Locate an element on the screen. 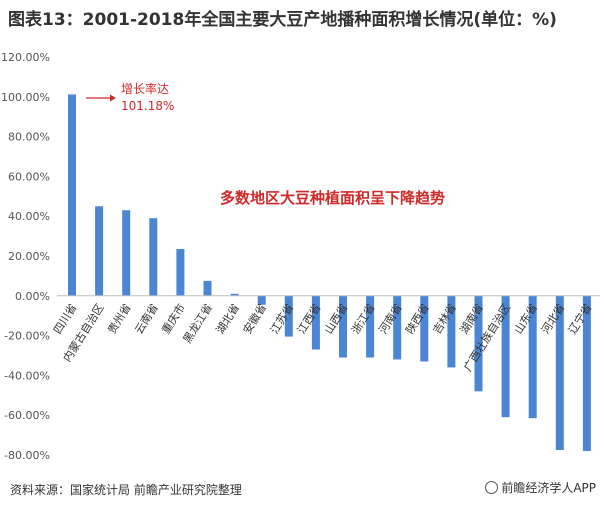  y-tick-label: 20.00% is located at coordinates (29, 256).